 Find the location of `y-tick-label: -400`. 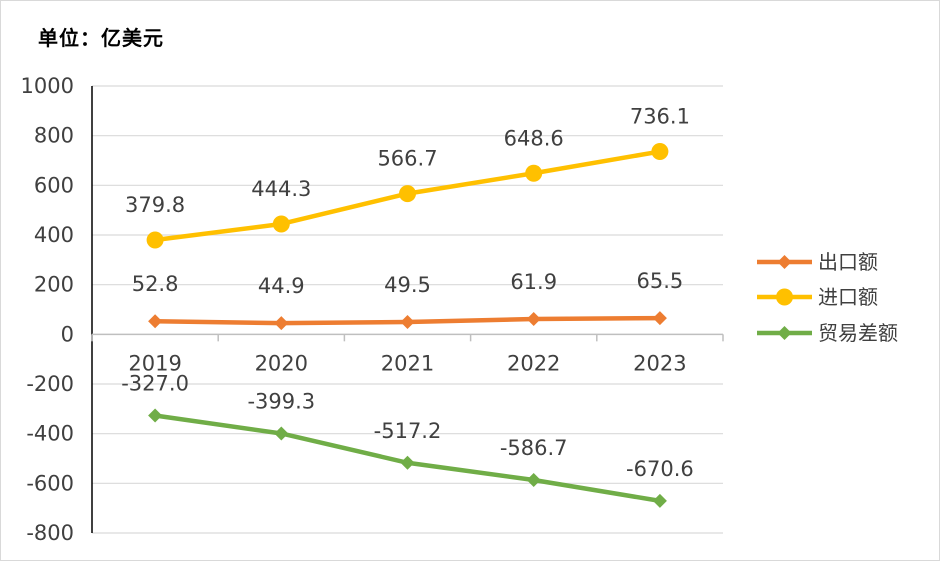

y-tick-label: -400 is located at coordinates (50, 434).